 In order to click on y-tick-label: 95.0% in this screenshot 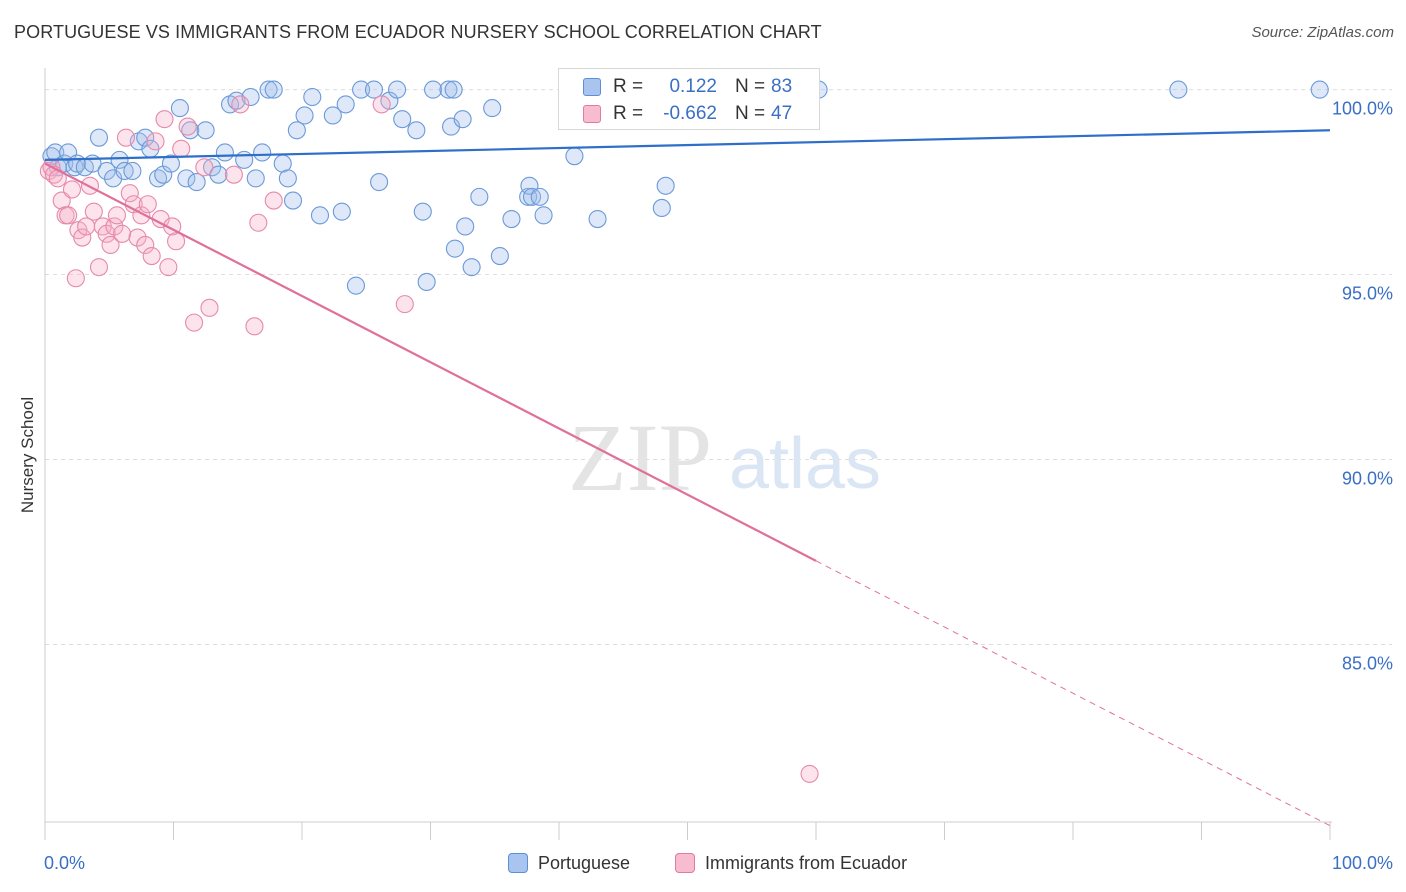, I will do `click(1367, 294)`.